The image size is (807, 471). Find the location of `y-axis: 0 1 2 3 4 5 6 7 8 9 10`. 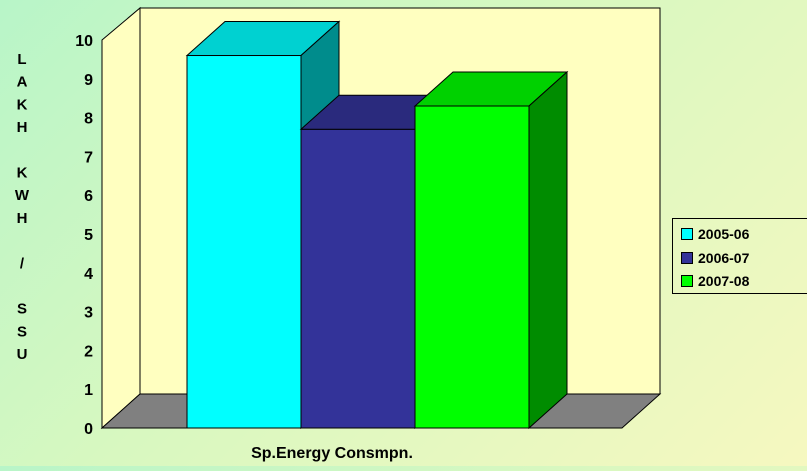

y-axis: 0 1 2 3 4 5 6 7 8 9 10 is located at coordinates (84, 235).